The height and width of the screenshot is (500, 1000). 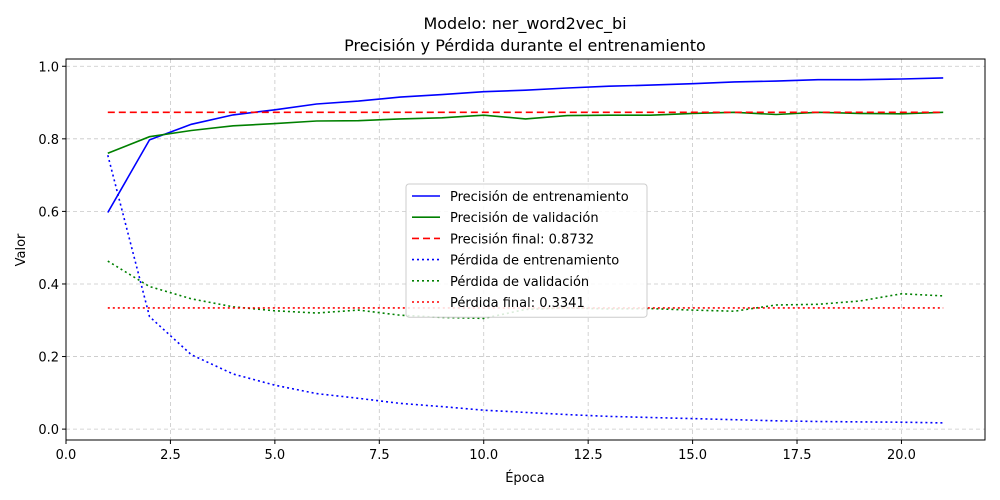 I want to click on x-tick-label: 17.5, so click(x=797, y=455).